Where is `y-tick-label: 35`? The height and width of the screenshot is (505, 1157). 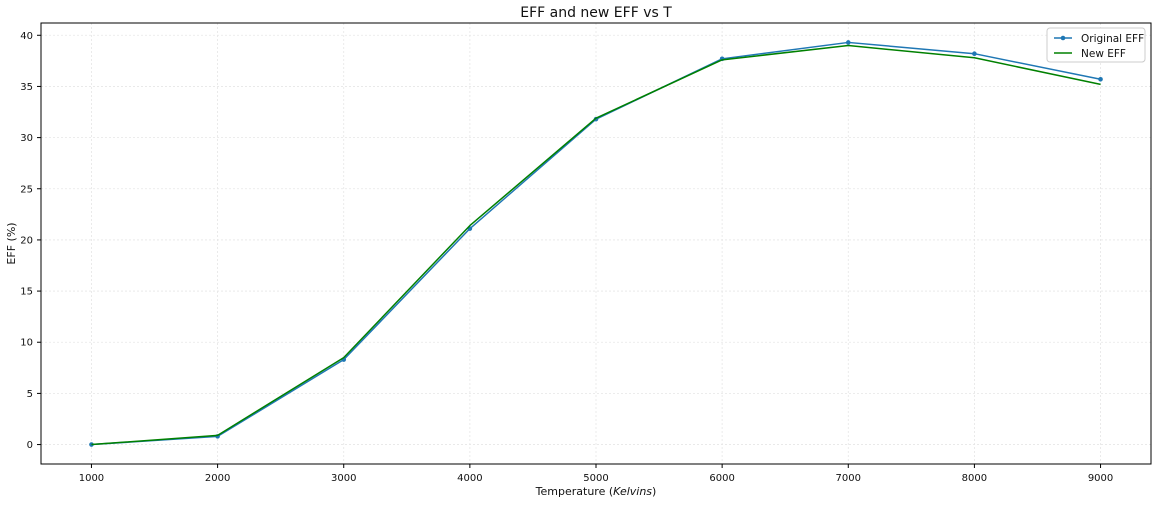 y-tick-label: 35 is located at coordinates (26, 87).